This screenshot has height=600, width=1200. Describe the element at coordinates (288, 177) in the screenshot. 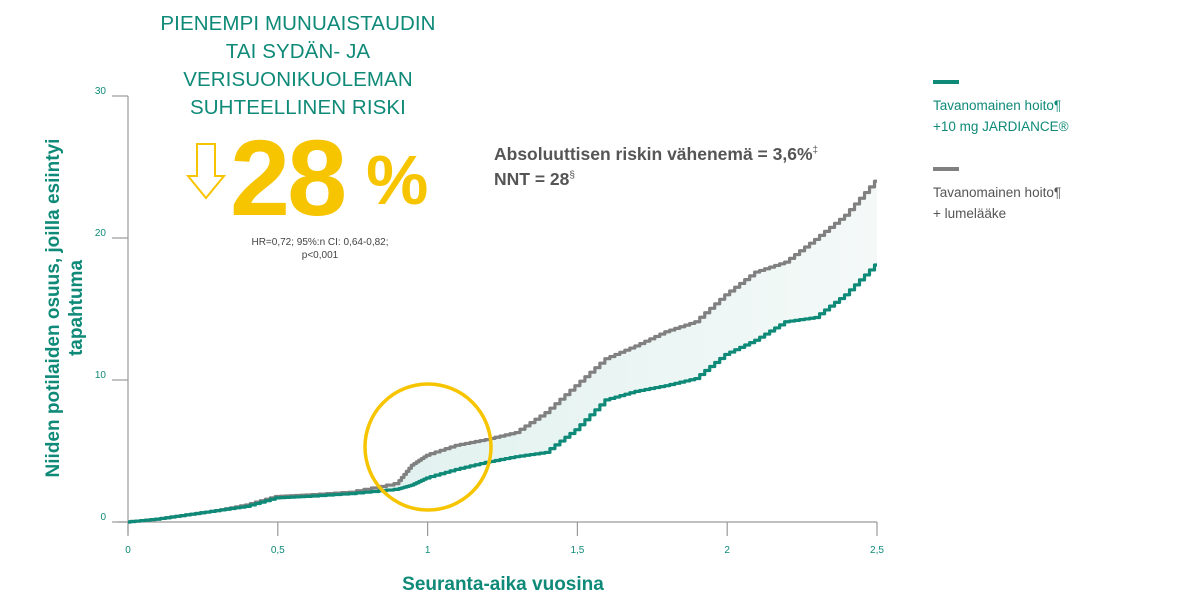

I see `relative-risk-value: 28` at that location.